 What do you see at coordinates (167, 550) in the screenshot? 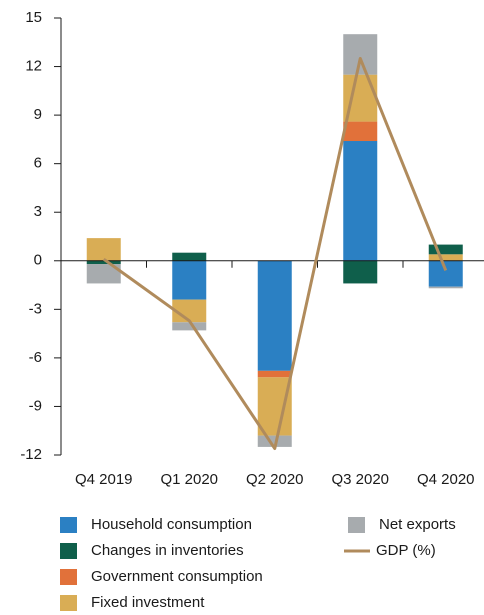
I see `legend-label: Changes in inventories` at bounding box center [167, 550].